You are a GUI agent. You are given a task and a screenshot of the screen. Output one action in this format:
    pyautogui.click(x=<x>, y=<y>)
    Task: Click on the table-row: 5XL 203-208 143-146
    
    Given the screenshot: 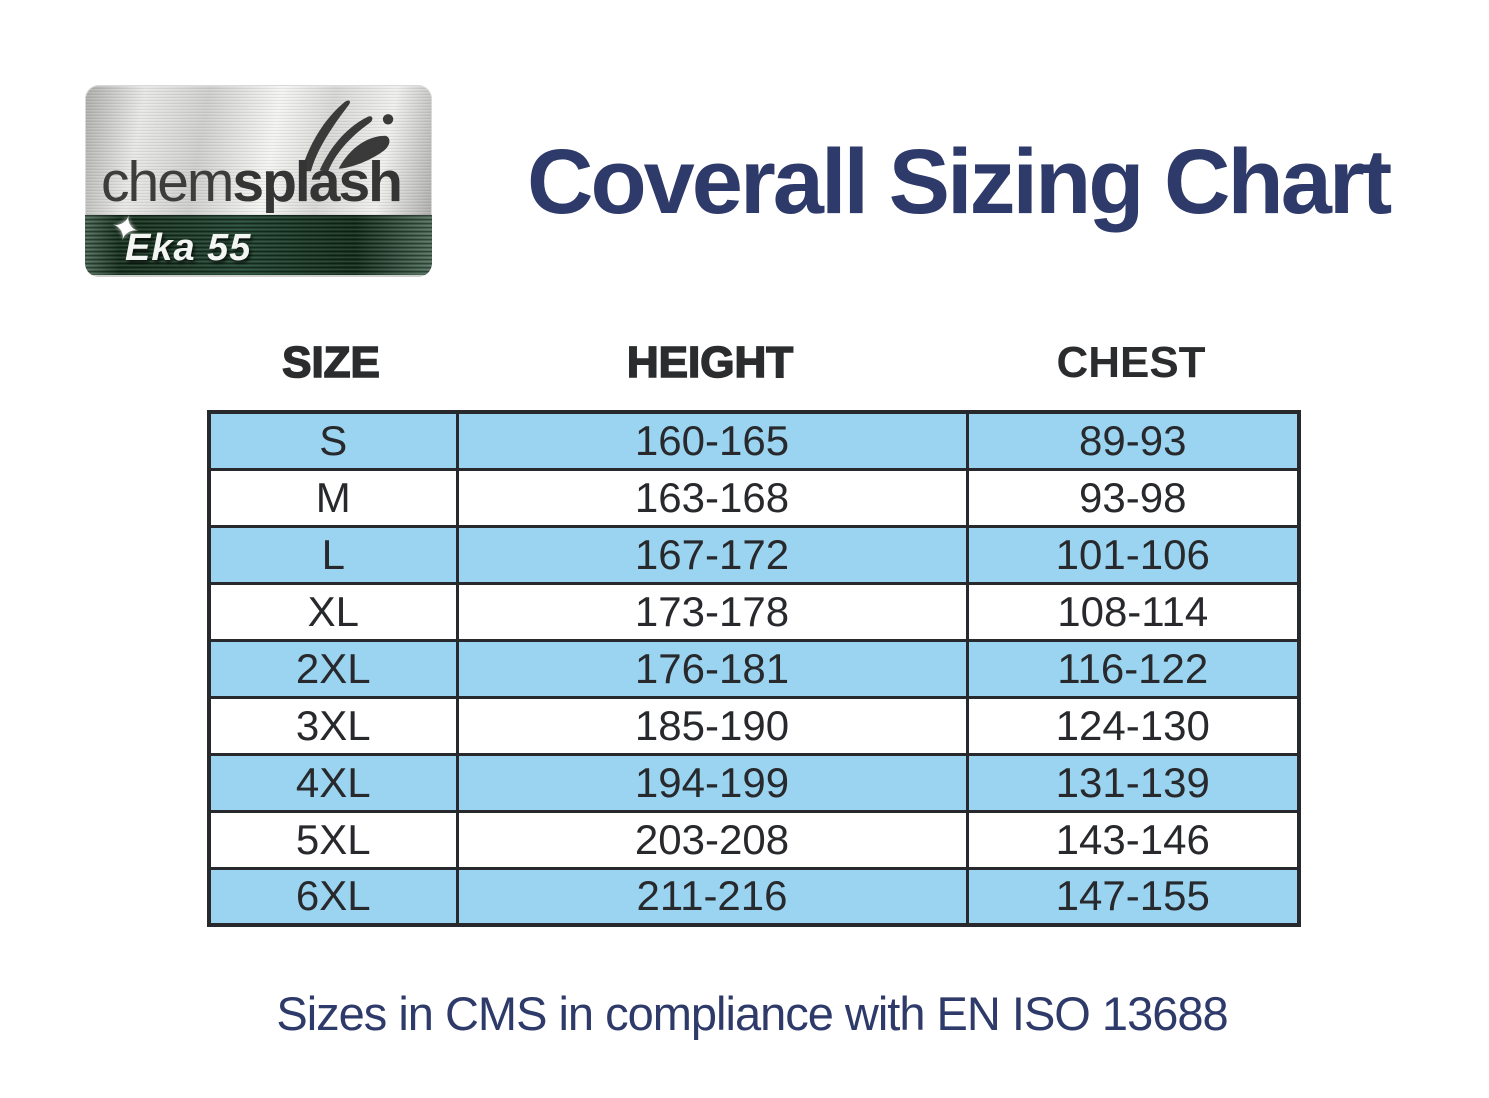 What is the action you would take?
    pyautogui.click(x=754, y=839)
    